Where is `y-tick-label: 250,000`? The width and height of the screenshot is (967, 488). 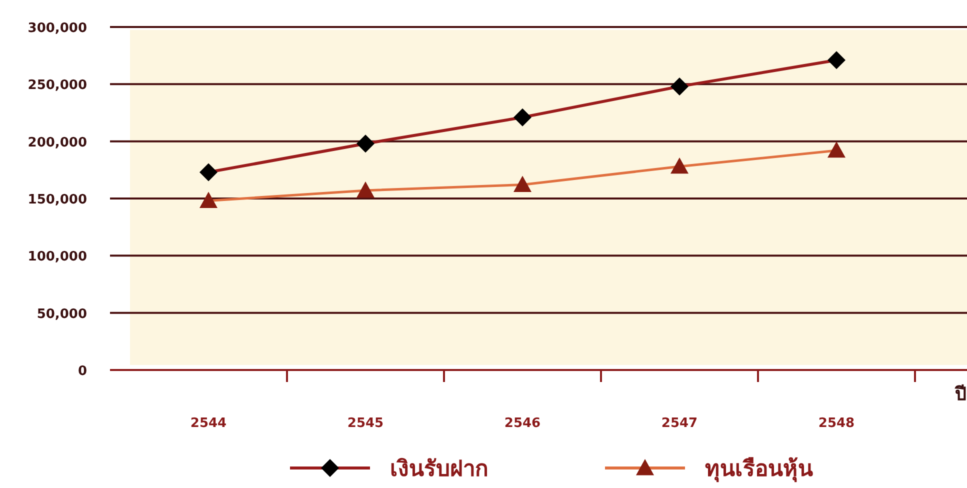
y-tick-label: 250,000 is located at coordinates (57, 86).